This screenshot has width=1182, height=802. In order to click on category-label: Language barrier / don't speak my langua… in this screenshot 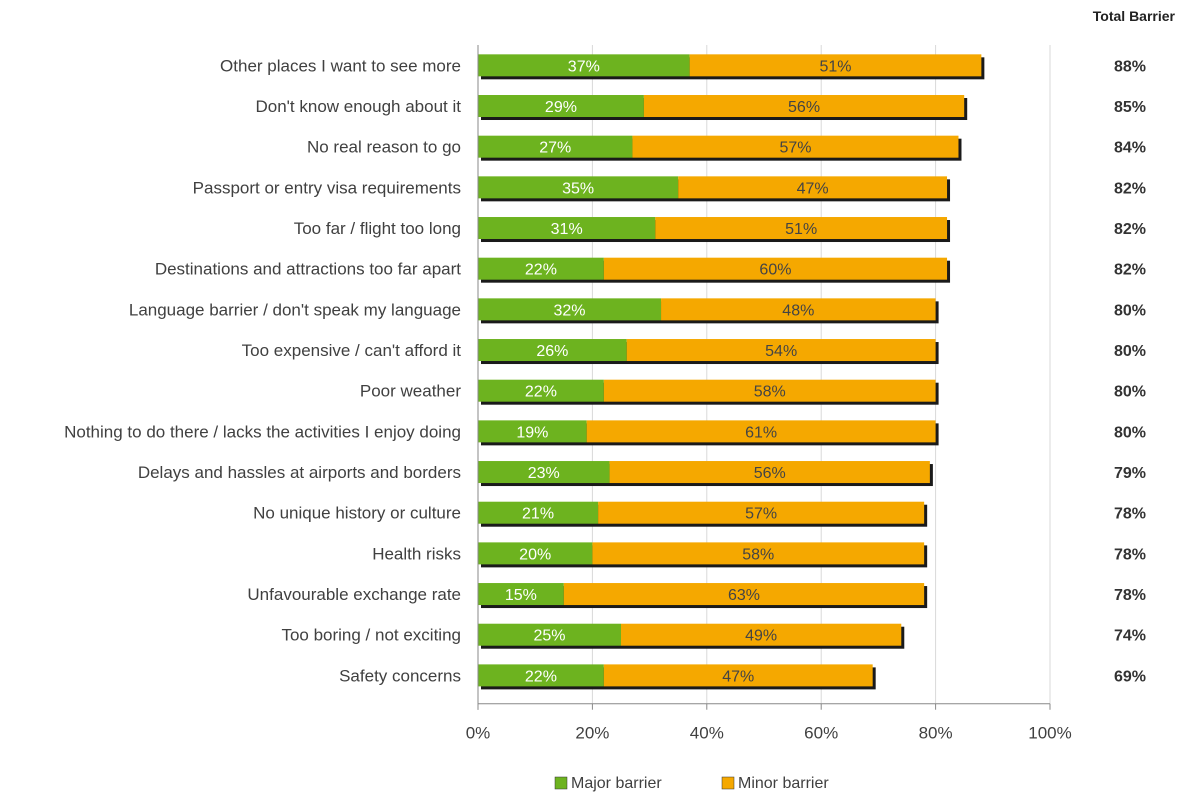, I will do `click(295, 309)`.